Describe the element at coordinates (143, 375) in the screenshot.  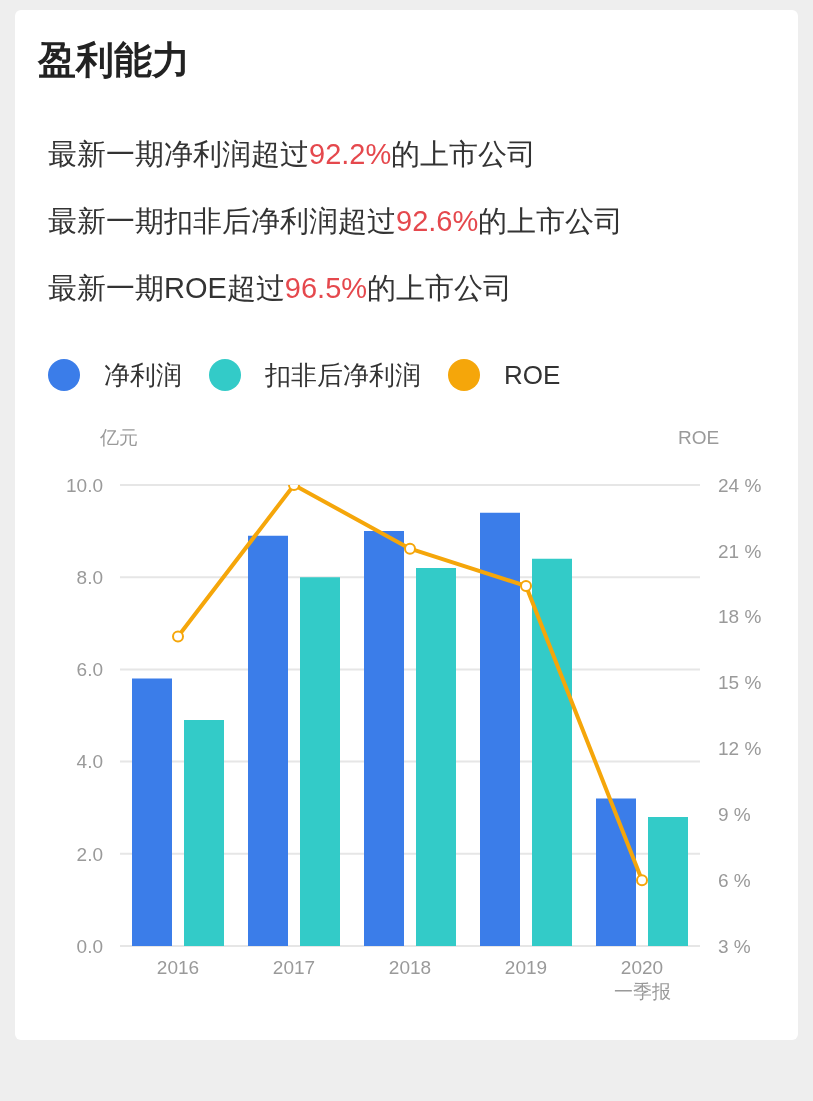
I see `legend-label: 净利润` at that location.